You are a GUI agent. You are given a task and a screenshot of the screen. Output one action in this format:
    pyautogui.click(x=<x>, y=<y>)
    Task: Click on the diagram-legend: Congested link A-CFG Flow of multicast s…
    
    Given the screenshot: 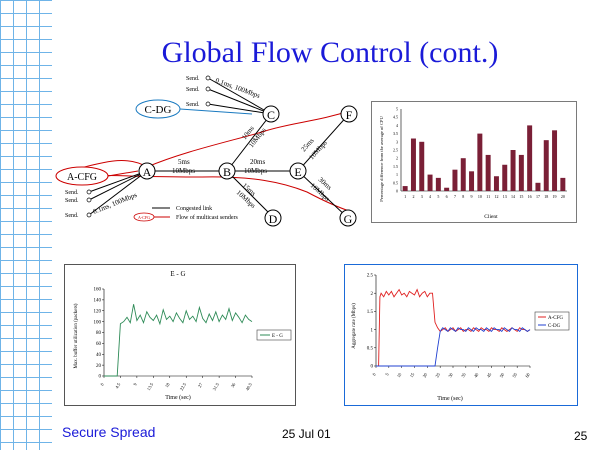 What is the action you would take?
    pyautogui.click(x=185, y=214)
    